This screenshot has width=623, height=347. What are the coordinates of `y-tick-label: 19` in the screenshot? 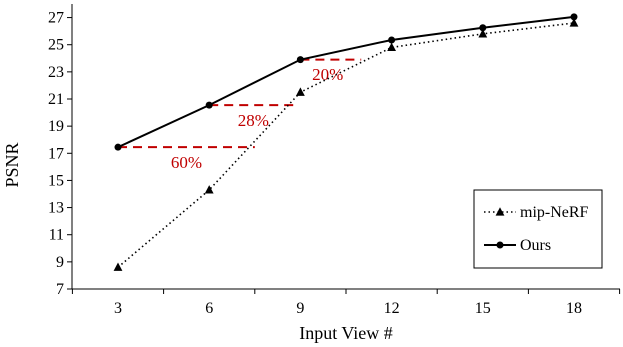 It's located at (56, 126).